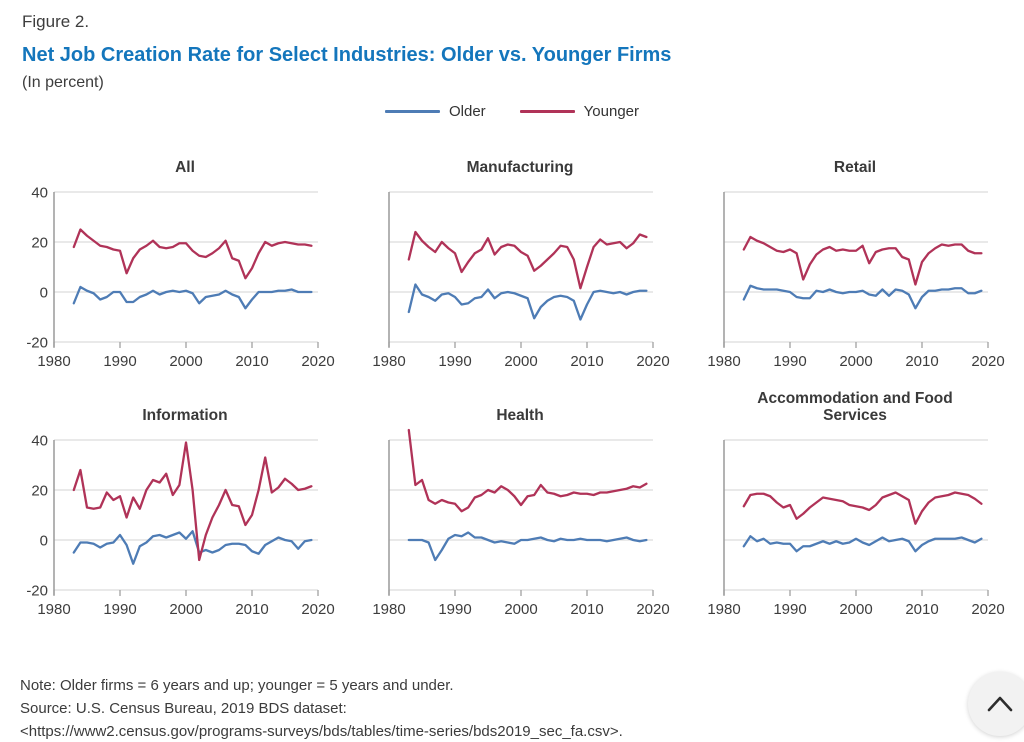 The height and width of the screenshot is (742, 1024). What do you see at coordinates (185, 415) in the screenshot?
I see `chart-title-information: Information` at bounding box center [185, 415].